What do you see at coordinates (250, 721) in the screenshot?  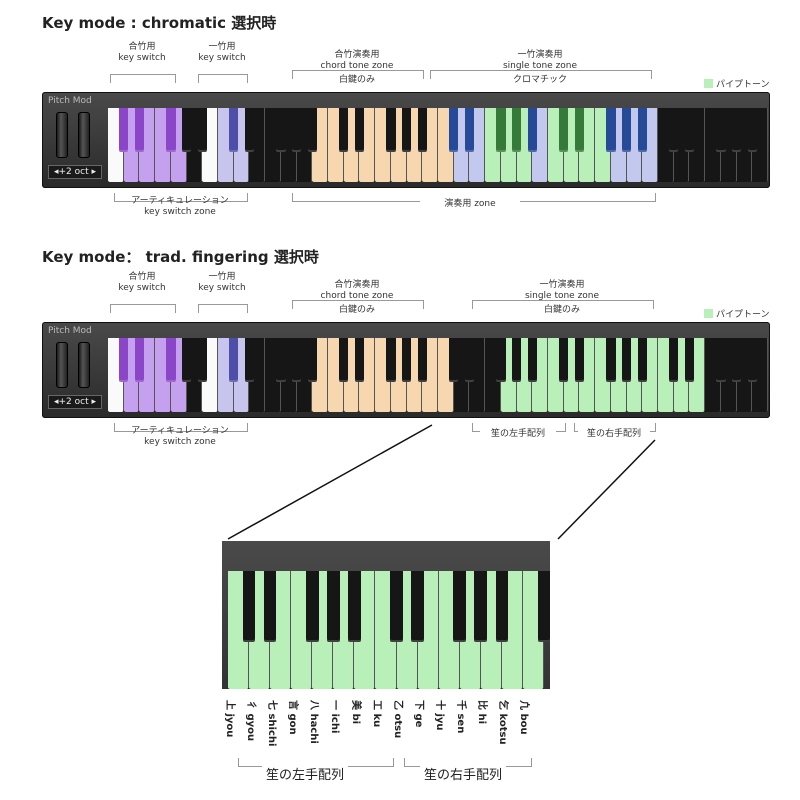 I see `zoom-key-label-text: 彳 gyou` at bounding box center [250, 721].